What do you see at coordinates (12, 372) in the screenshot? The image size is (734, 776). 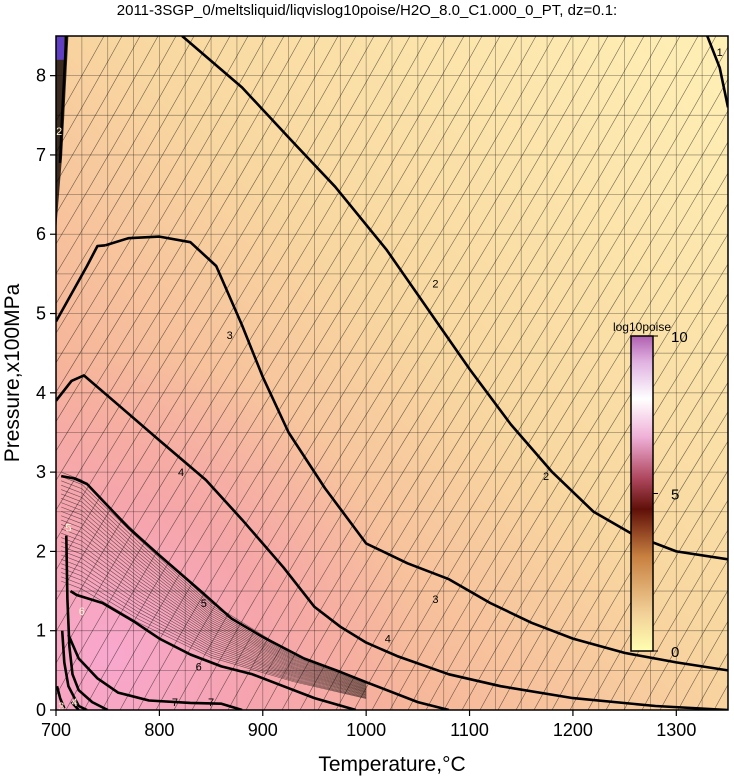 I see `y-axis-label: Pressure,x100MPa` at bounding box center [12, 372].